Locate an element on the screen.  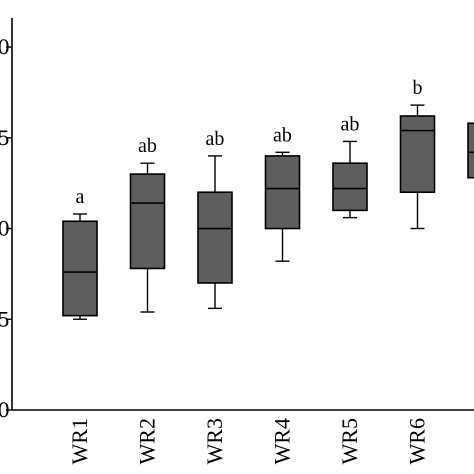
category-label: WR2 is located at coordinates (147, 441).